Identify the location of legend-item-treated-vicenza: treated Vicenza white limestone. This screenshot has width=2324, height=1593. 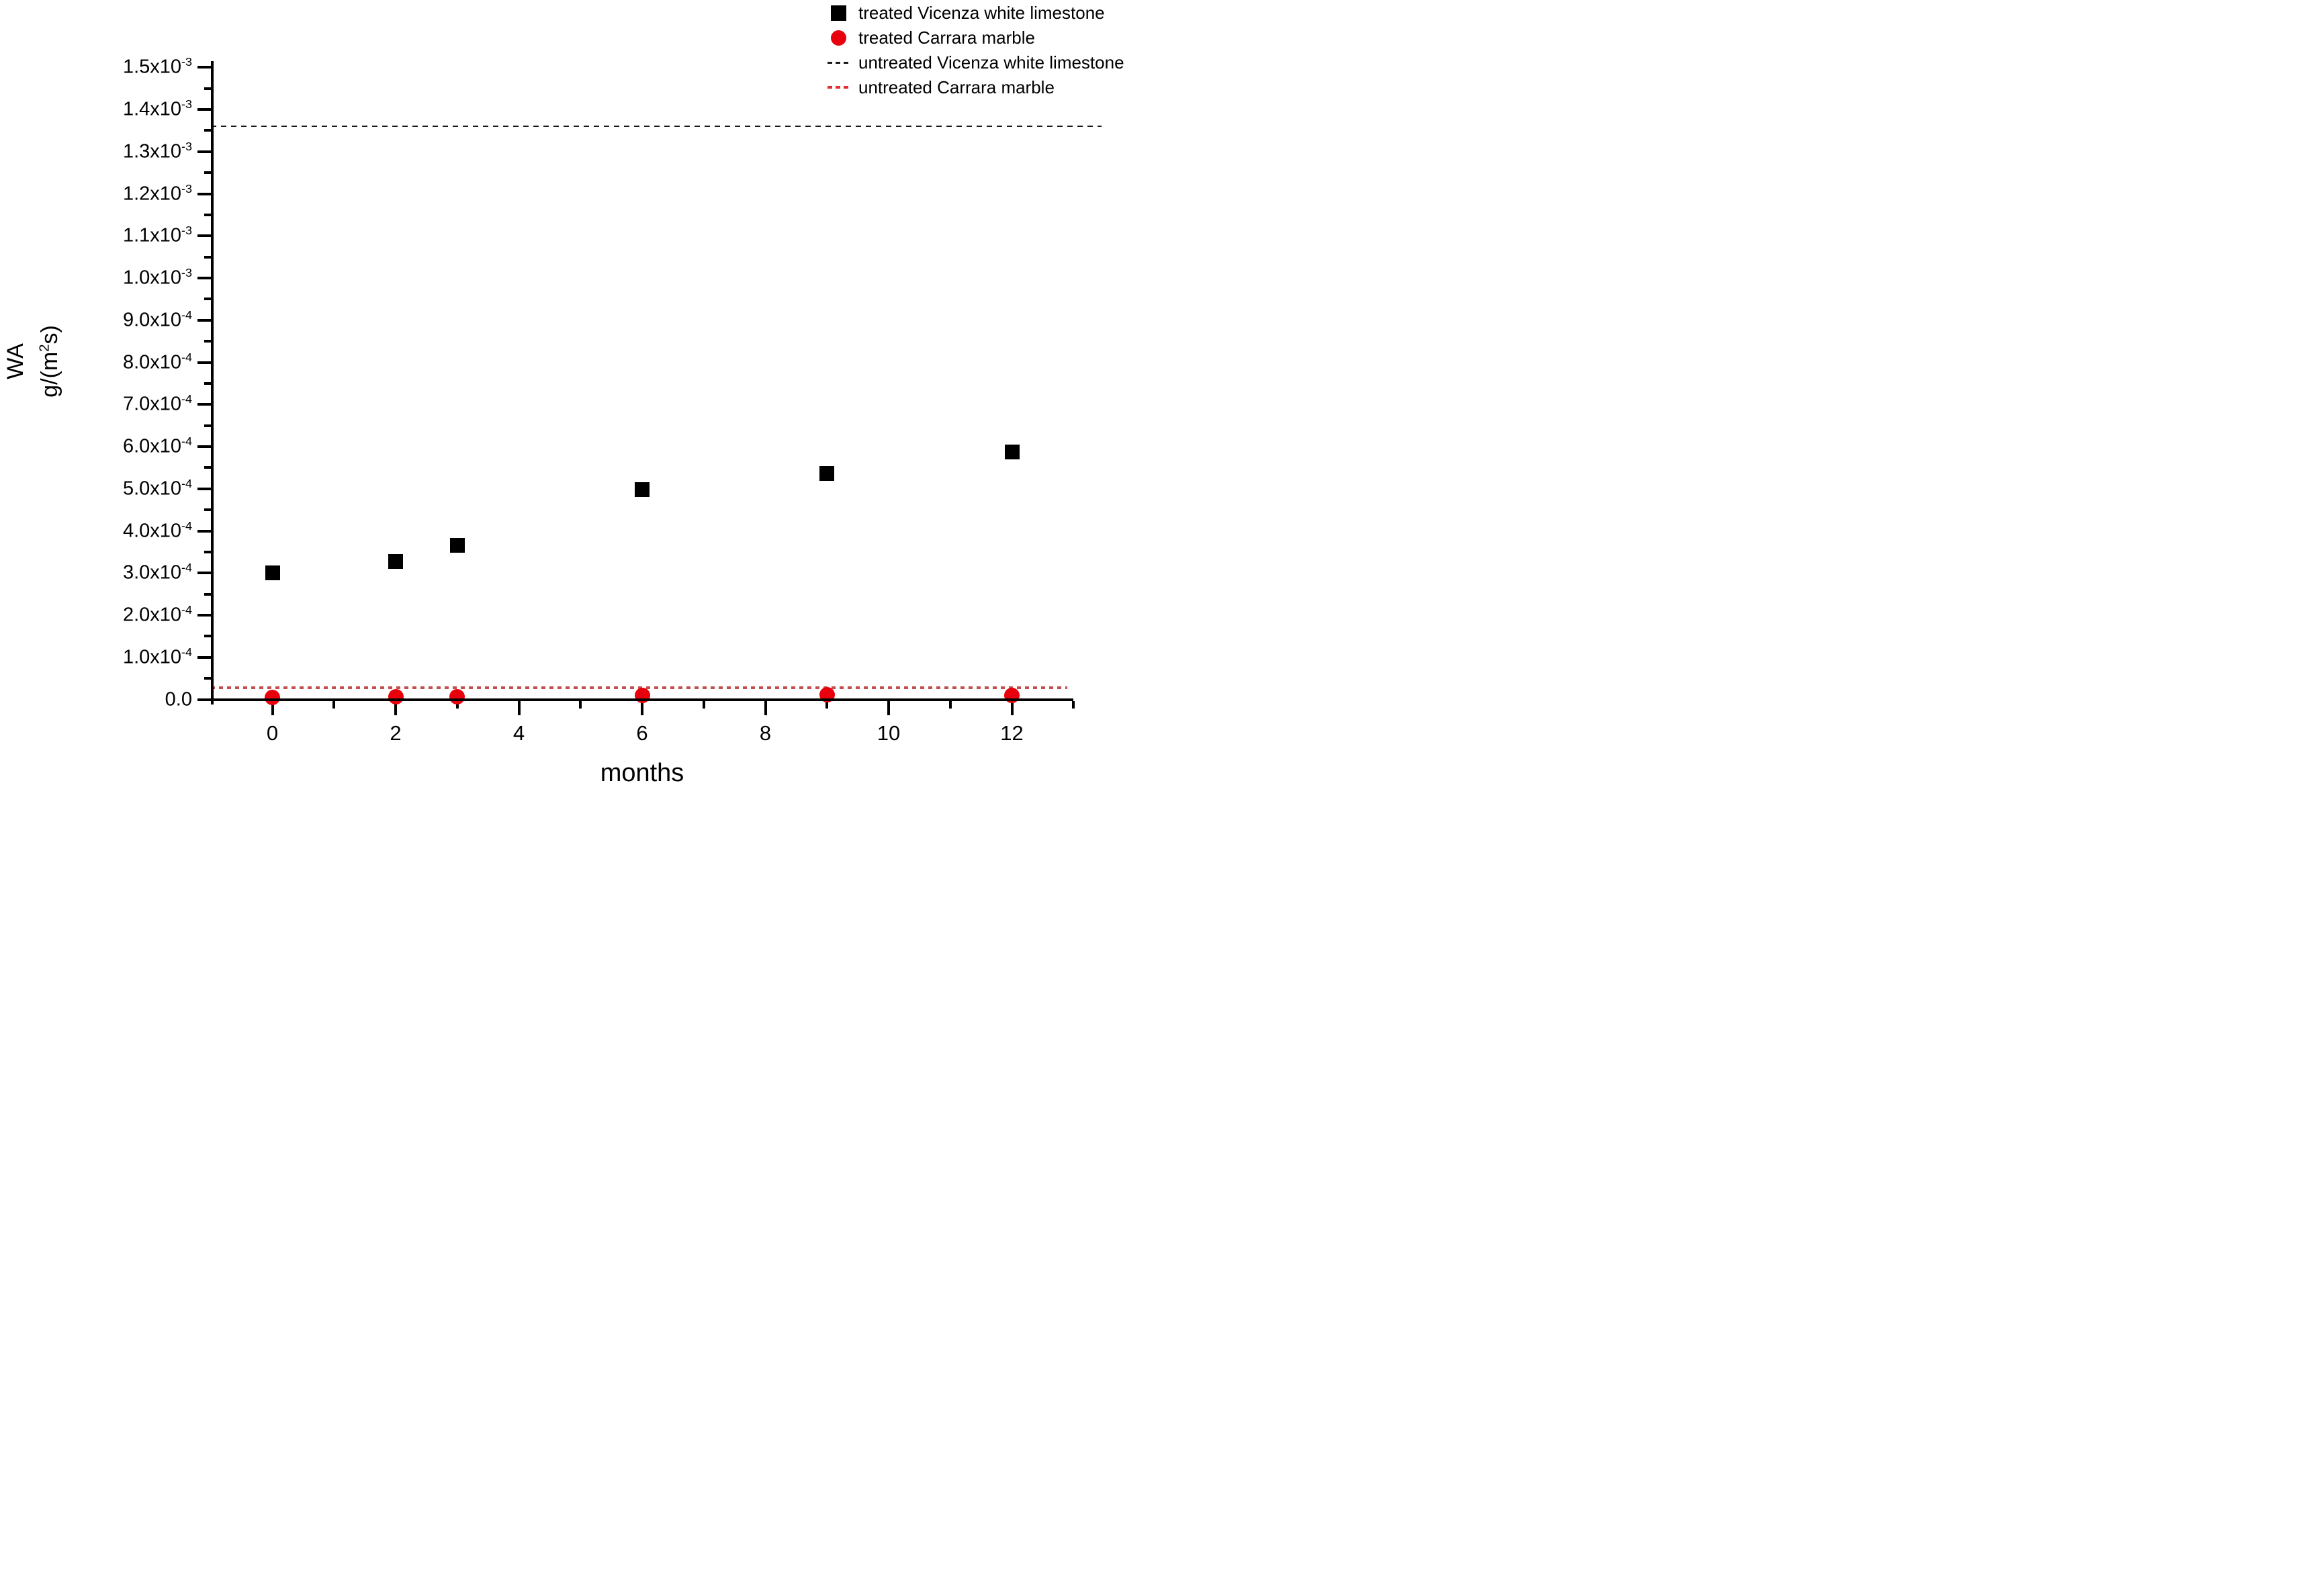
(973, 12).